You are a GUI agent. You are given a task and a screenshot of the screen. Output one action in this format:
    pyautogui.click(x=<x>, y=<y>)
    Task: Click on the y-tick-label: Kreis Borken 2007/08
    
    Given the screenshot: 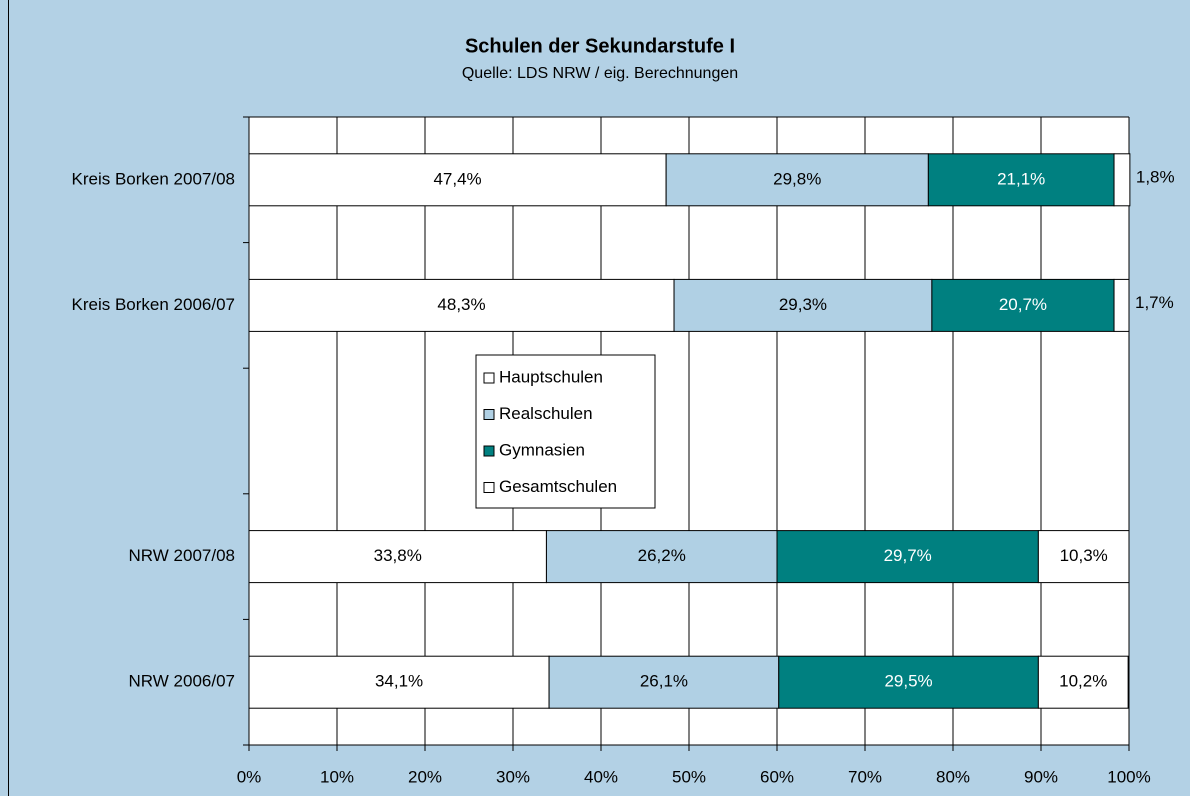 What is the action you would take?
    pyautogui.click(x=154, y=178)
    